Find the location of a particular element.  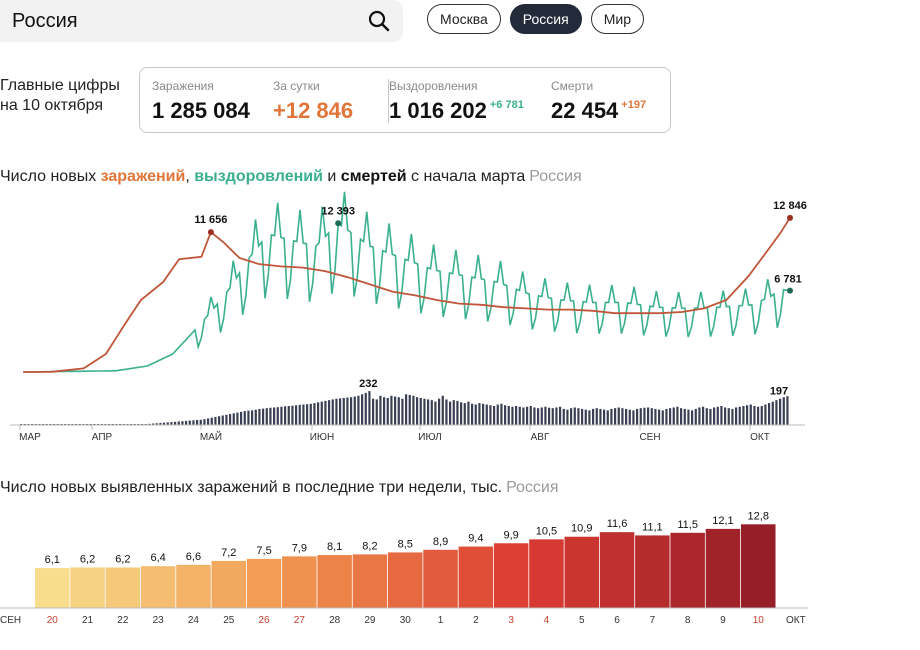

day-label: 2 is located at coordinates (476, 620).